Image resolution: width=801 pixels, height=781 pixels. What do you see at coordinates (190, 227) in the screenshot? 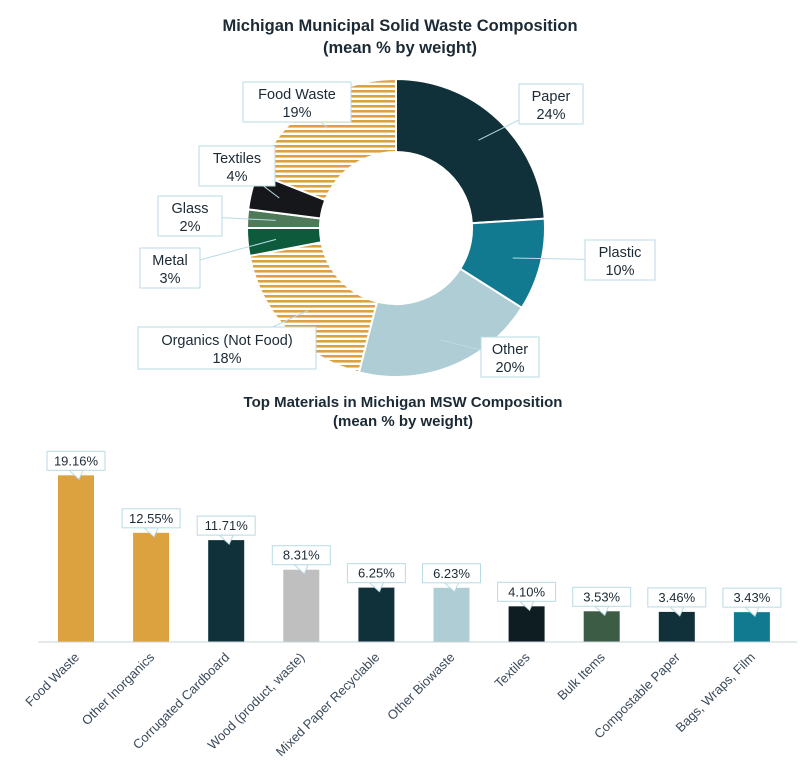
I see `slice-value: 2%` at bounding box center [190, 227].